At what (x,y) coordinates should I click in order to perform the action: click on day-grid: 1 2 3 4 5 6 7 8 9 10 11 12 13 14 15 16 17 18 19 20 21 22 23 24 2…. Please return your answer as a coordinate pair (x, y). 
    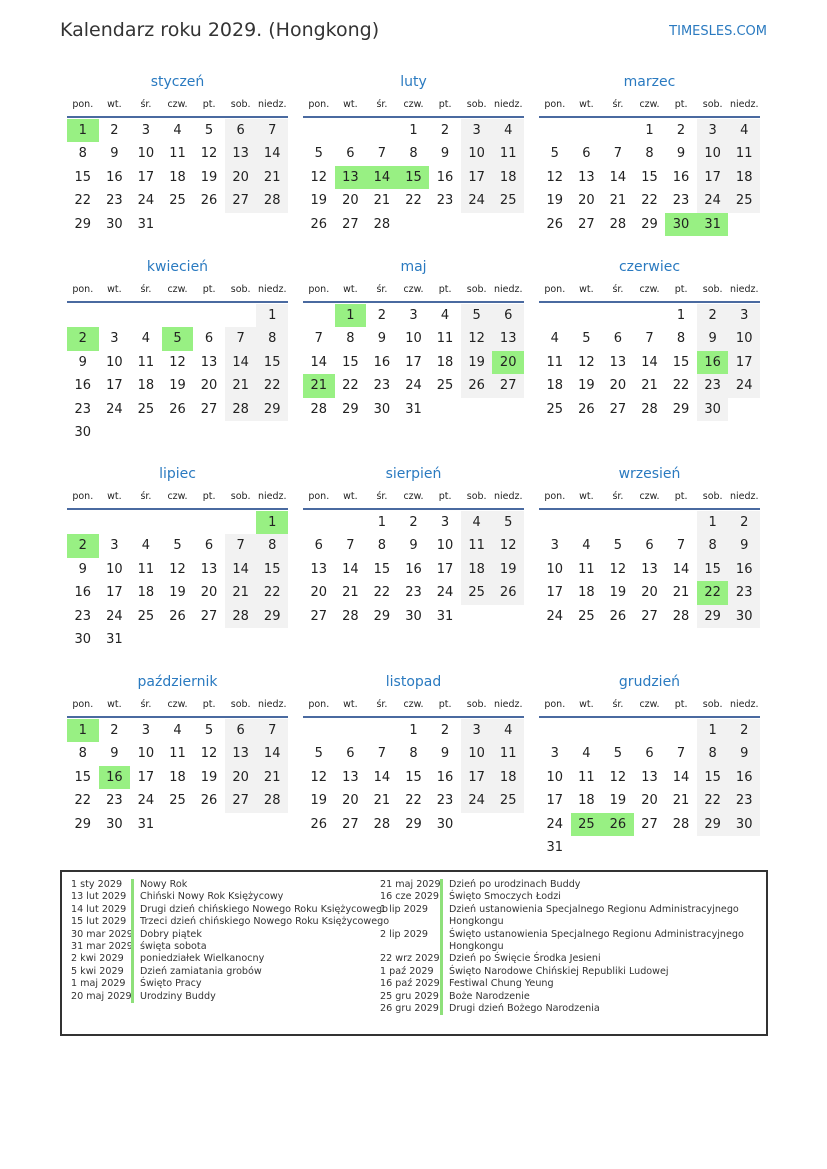
    Looking at the image, I should click on (177, 777).